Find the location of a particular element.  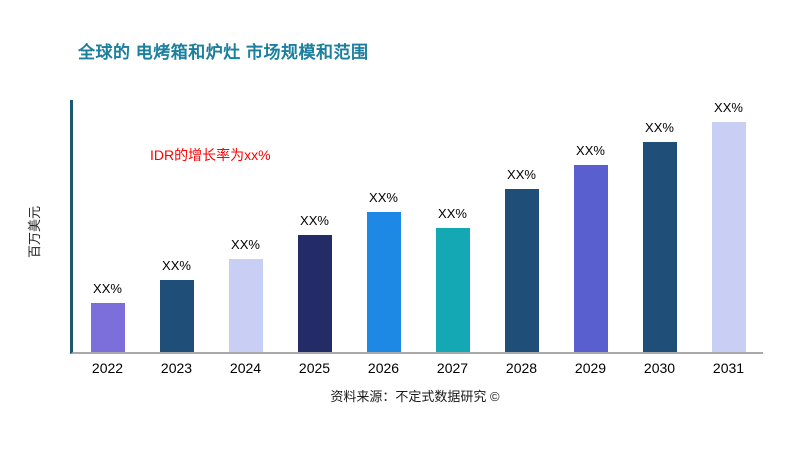

x-tick-label: 2025 is located at coordinates (314, 368).